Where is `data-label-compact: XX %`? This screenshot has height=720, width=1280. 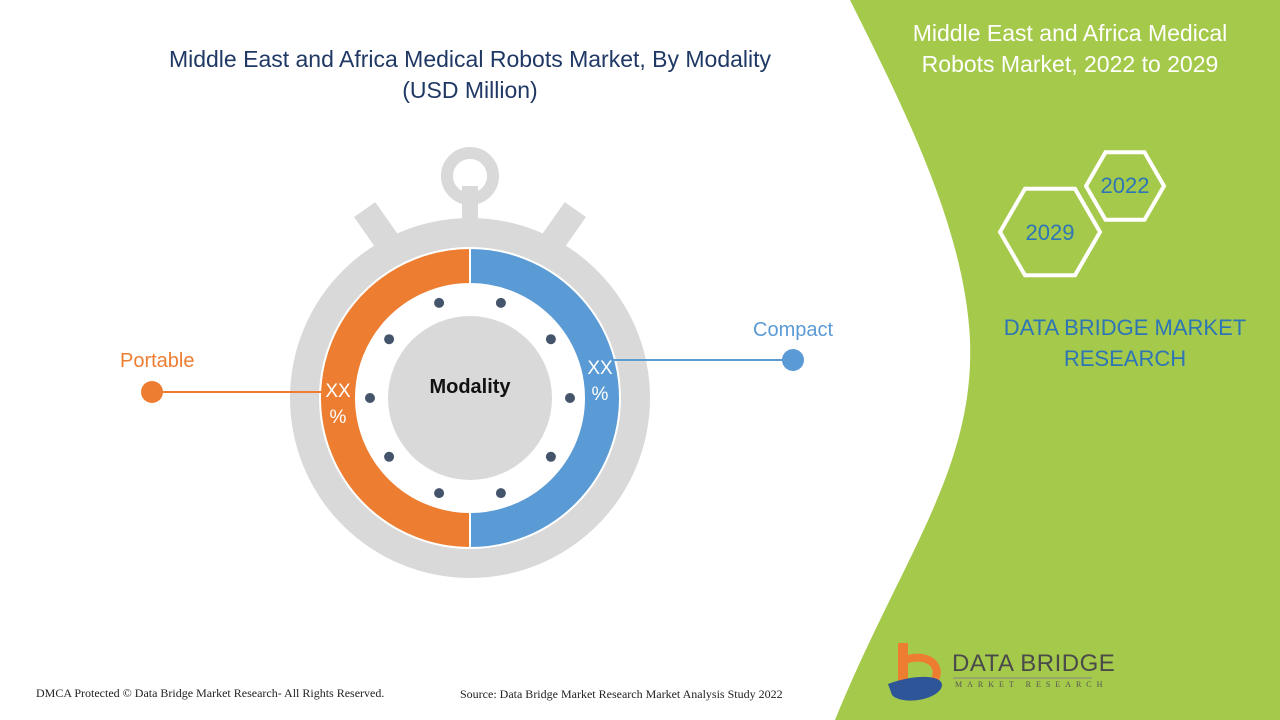 data-label-compact: XX % is located at coordinates (600, 381).